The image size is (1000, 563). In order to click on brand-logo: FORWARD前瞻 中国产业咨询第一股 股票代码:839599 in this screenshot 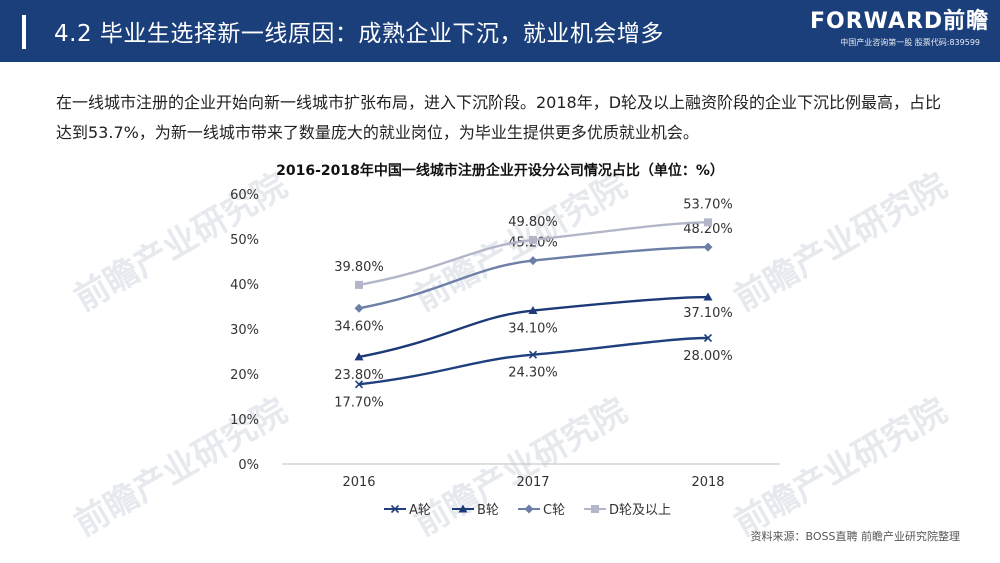, I will do `click(900, 28)`.